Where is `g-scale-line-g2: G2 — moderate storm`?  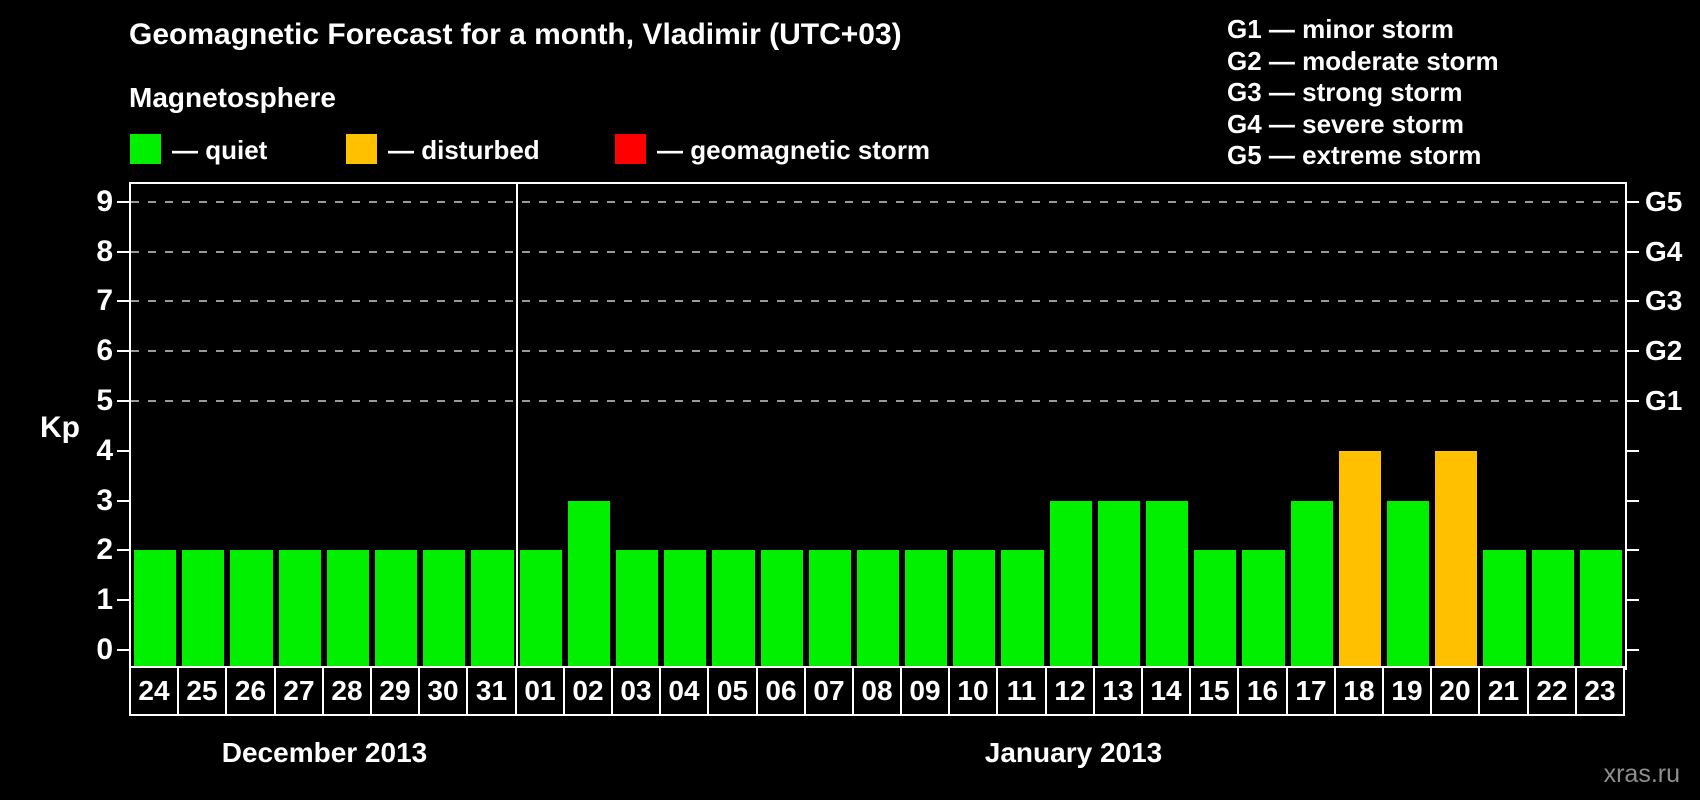 g-scale-line-g2: G2 — moderate storm is located at coordinates (1363, 60).